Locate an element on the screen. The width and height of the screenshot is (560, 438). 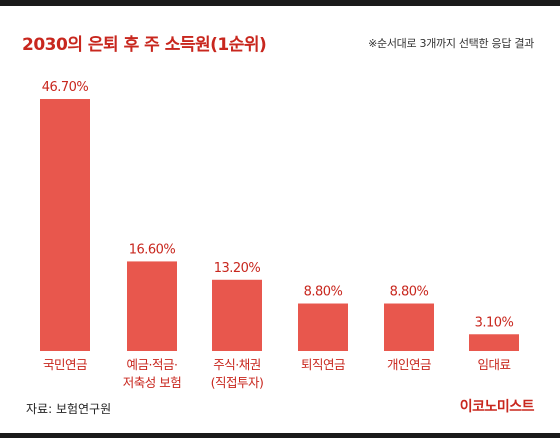
value-label-0: 46.70% is located at coordinates (65, 87).